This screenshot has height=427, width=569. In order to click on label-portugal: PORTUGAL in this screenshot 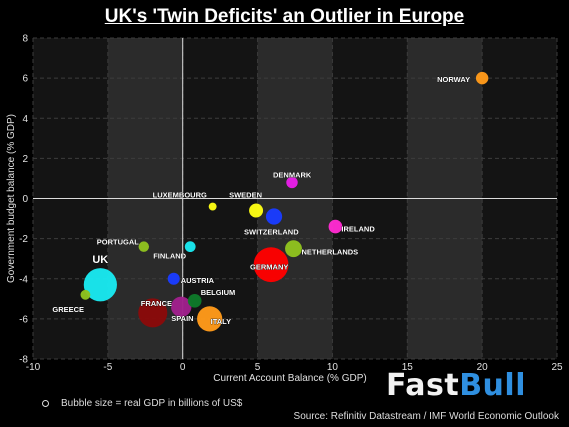, I will do `click(118, 242)`.